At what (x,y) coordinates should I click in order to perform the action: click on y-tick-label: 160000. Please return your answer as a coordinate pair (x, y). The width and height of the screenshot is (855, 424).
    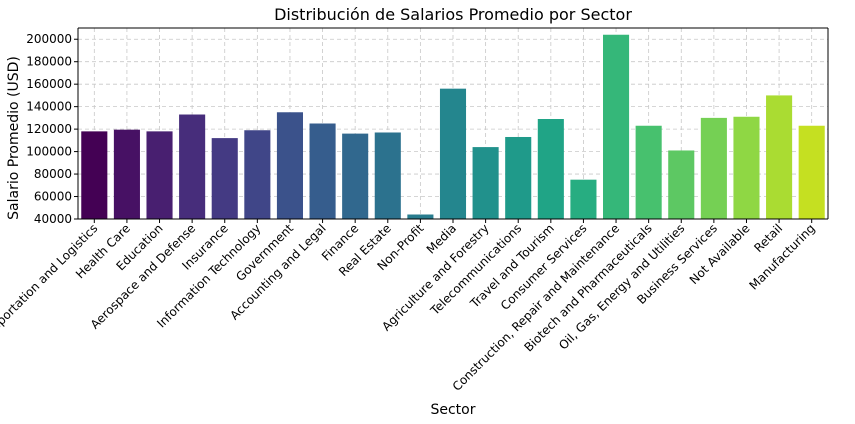
    Looking at the image, I should click on (49, 84).